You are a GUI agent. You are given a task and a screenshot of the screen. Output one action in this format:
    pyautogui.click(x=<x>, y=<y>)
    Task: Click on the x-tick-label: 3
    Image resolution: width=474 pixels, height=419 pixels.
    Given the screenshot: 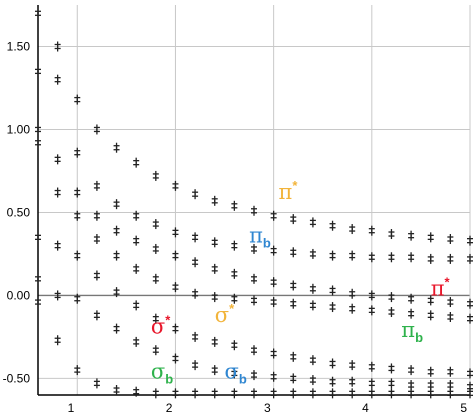 What is the action you would take?
    pyautogui.click(x=267, y=408)
    